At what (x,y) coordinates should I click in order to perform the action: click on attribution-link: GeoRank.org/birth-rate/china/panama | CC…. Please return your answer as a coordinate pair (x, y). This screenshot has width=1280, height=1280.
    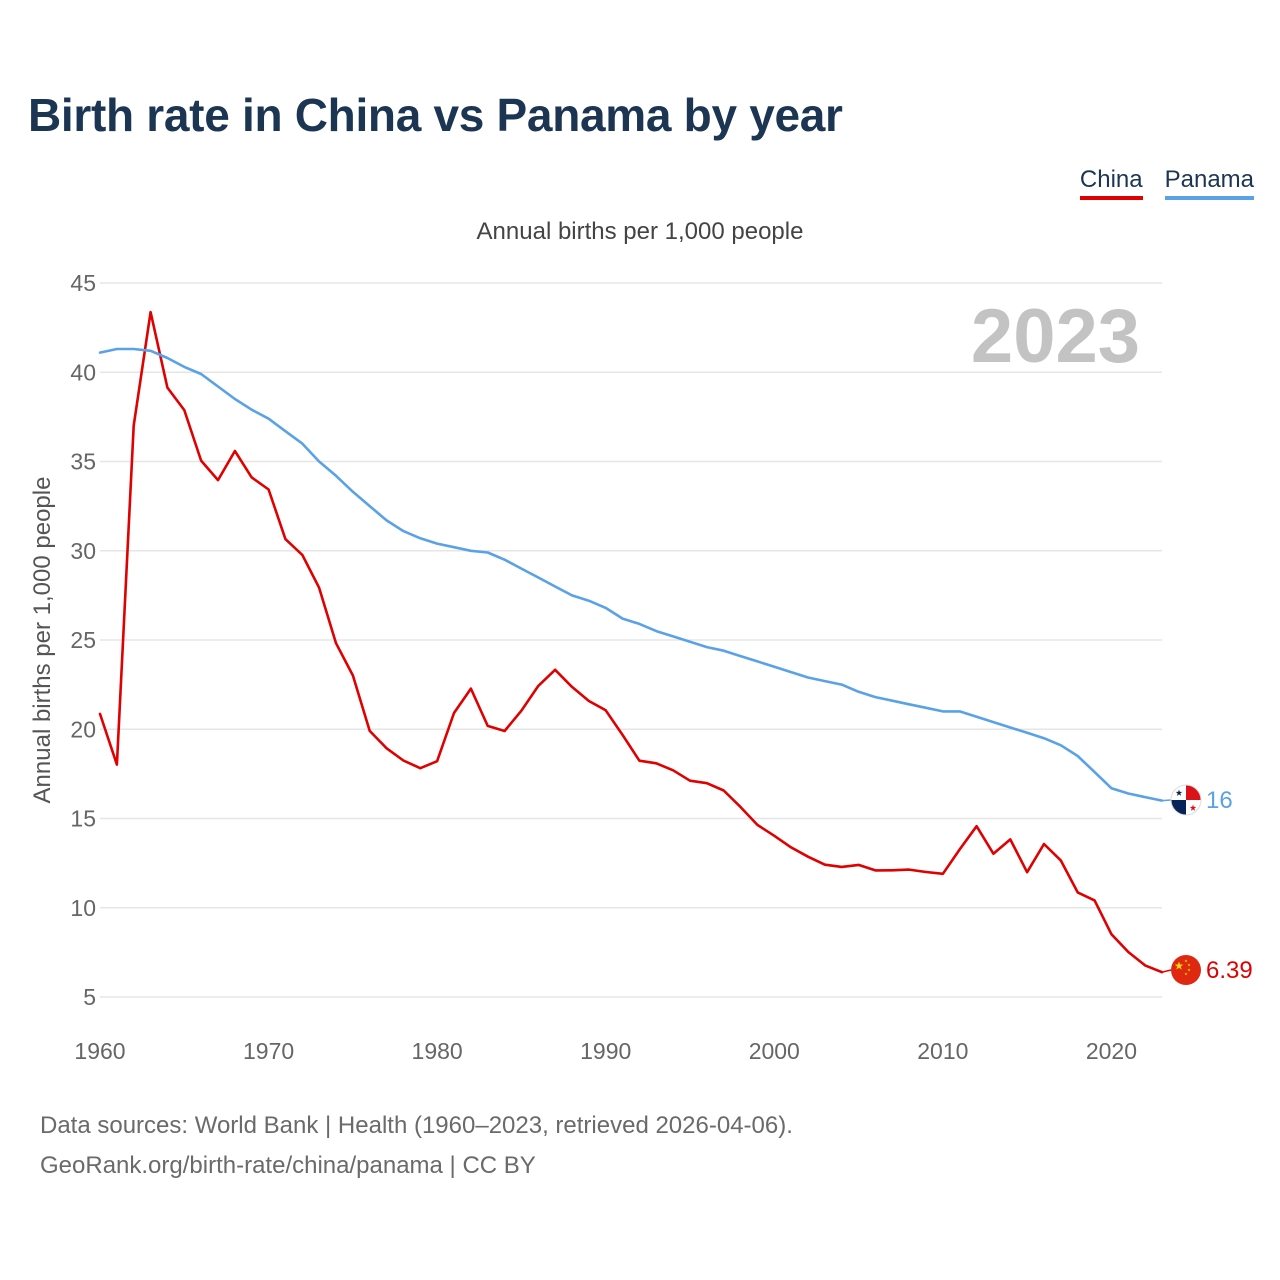
    Looking at the image, I should click on (288, 1165).